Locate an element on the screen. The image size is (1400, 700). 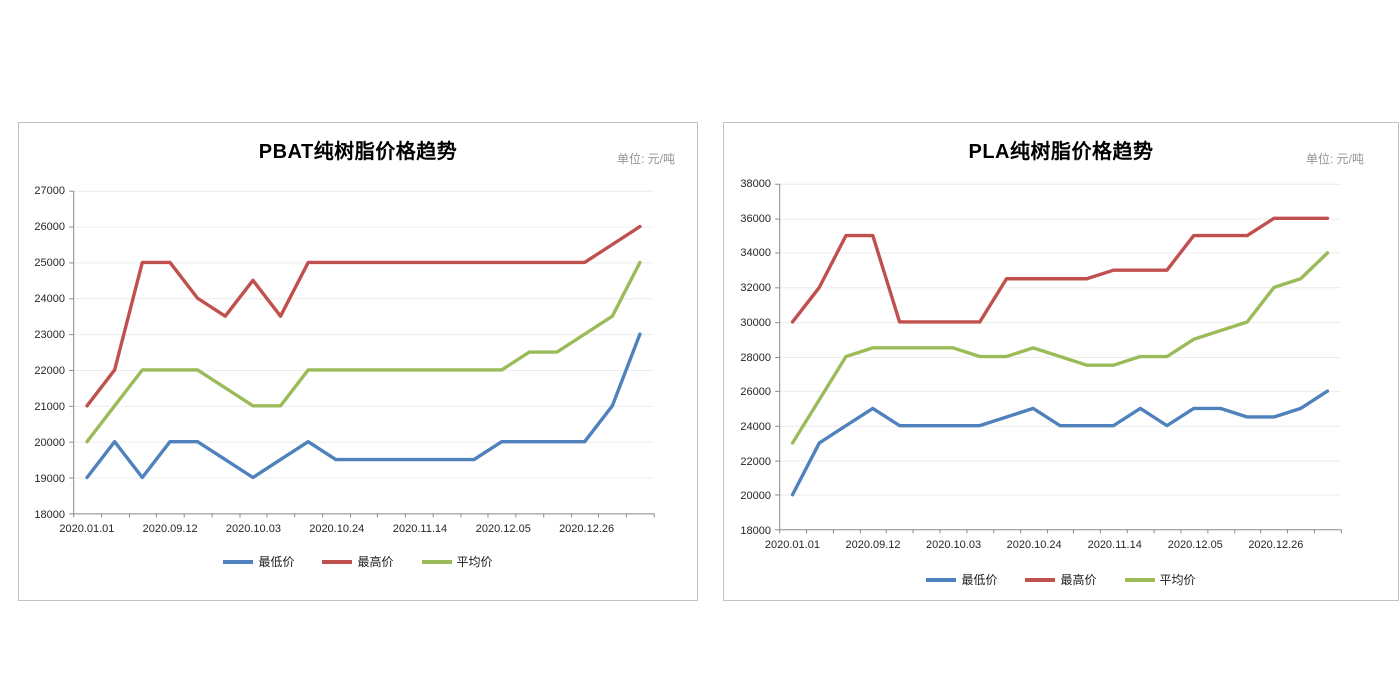
y-tick-label: 34000 is located at coordinates (755, 253).